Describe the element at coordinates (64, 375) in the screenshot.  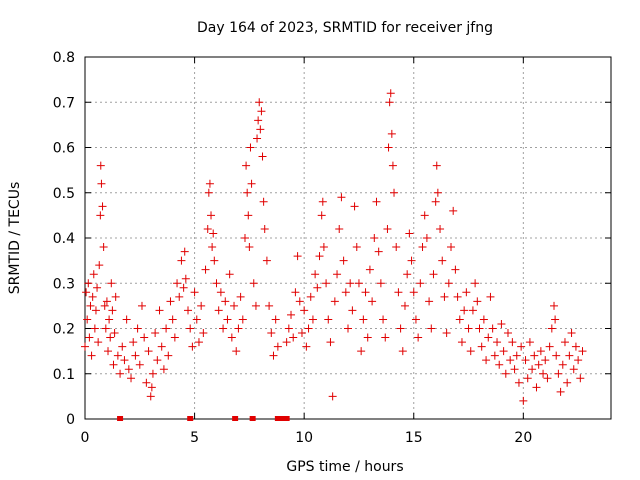
I see `y-tick-label: 0.1` at that location.